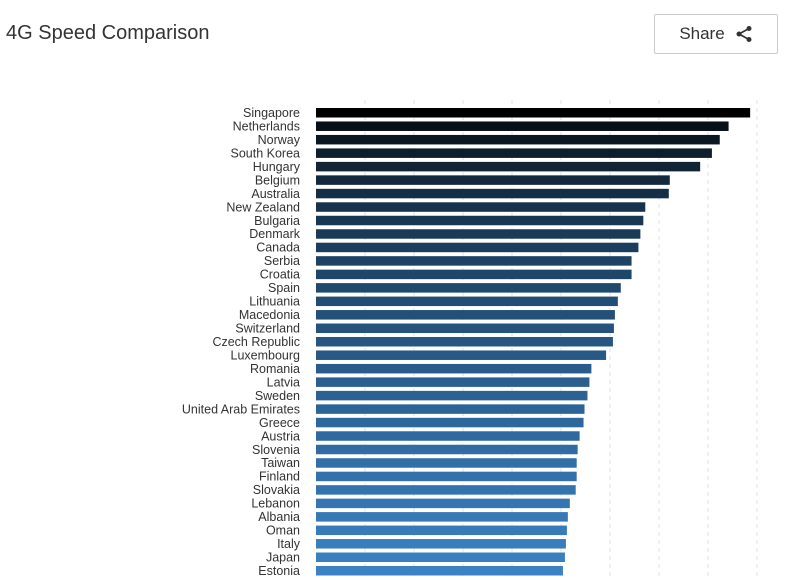 The image size is (800, 580). Describe the element at coordinates (269, 315) in the screenshot. I see `category-label: Macedonia` at that location.